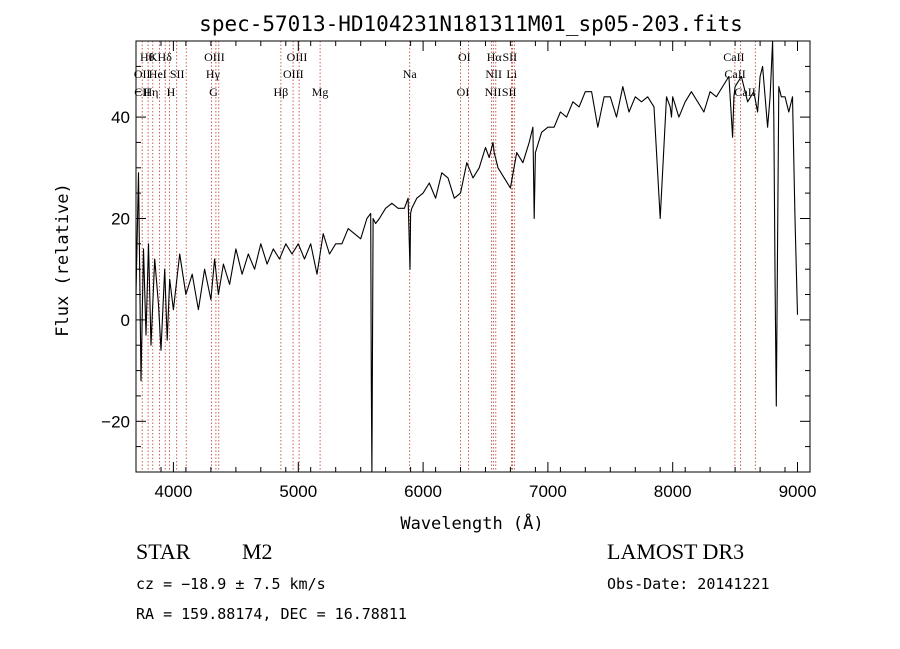 Image resolution: width=900 pixels, height=649 pixels. Describe the element at coordinates (142, 74) in the screenshot. I see `line-label-lines_mid-0: OII` at that location.